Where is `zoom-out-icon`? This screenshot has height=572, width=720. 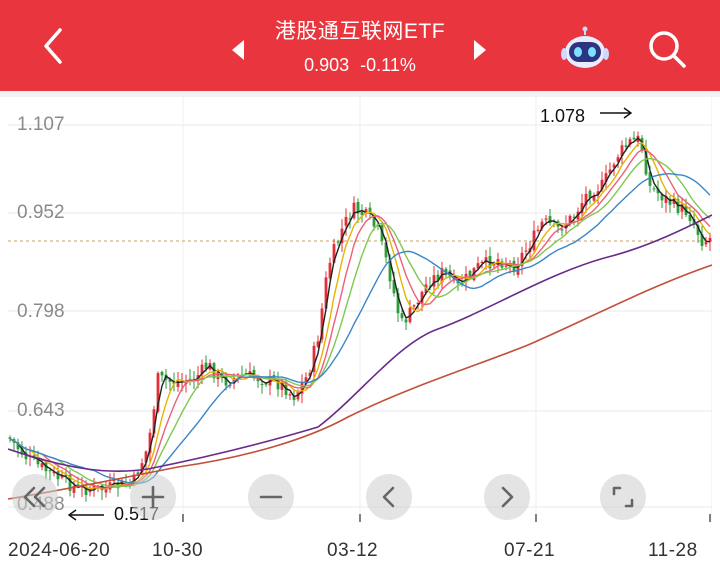 zoom-out-icon is located at coordinates (271, 497).